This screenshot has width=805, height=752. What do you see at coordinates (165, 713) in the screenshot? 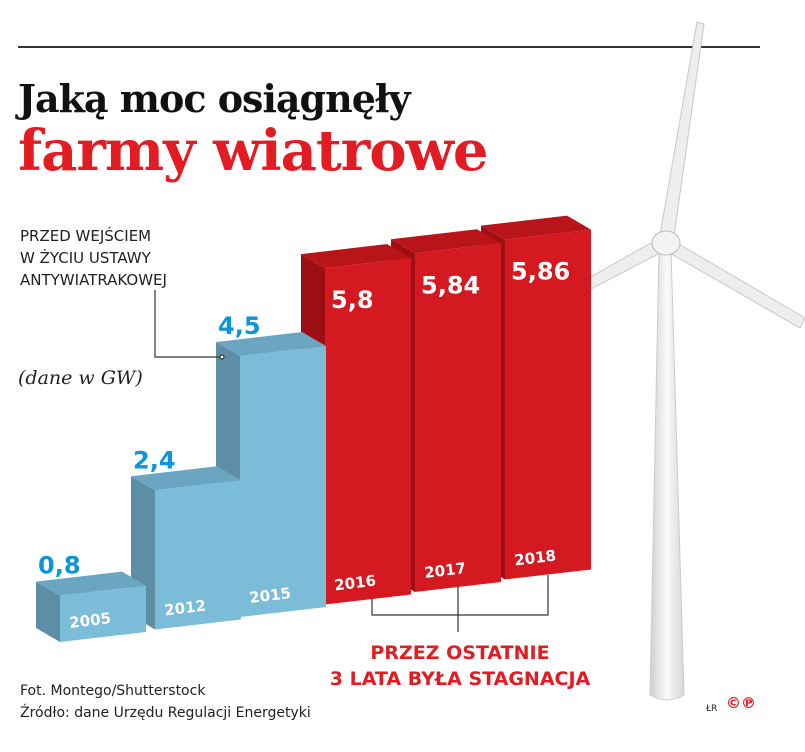
I see `source-credit: Źródło: dane Urzędu Regulacji Energetyki` at bounding box center [165, 713].